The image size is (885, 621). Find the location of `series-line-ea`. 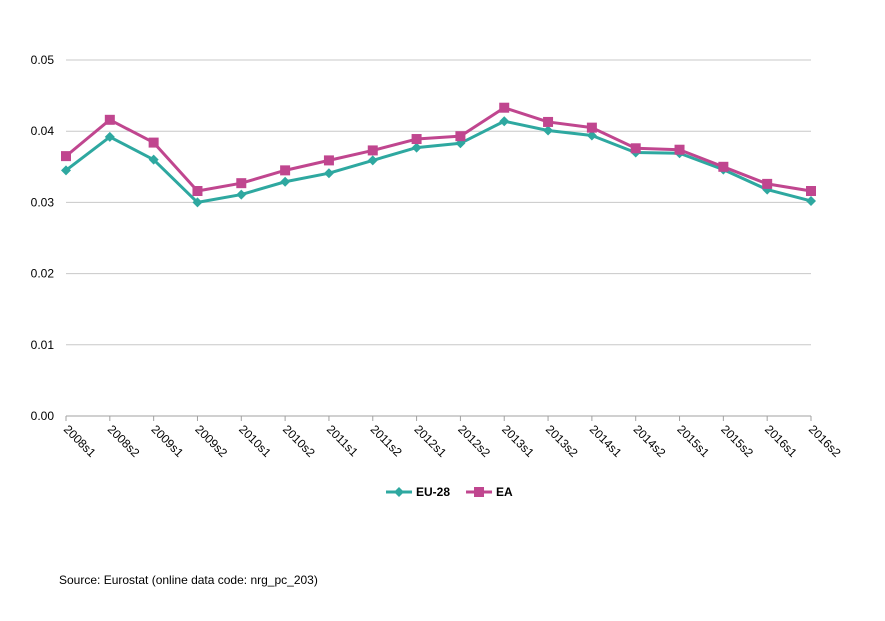

series-line-ea is located at coordinates (438, 149).